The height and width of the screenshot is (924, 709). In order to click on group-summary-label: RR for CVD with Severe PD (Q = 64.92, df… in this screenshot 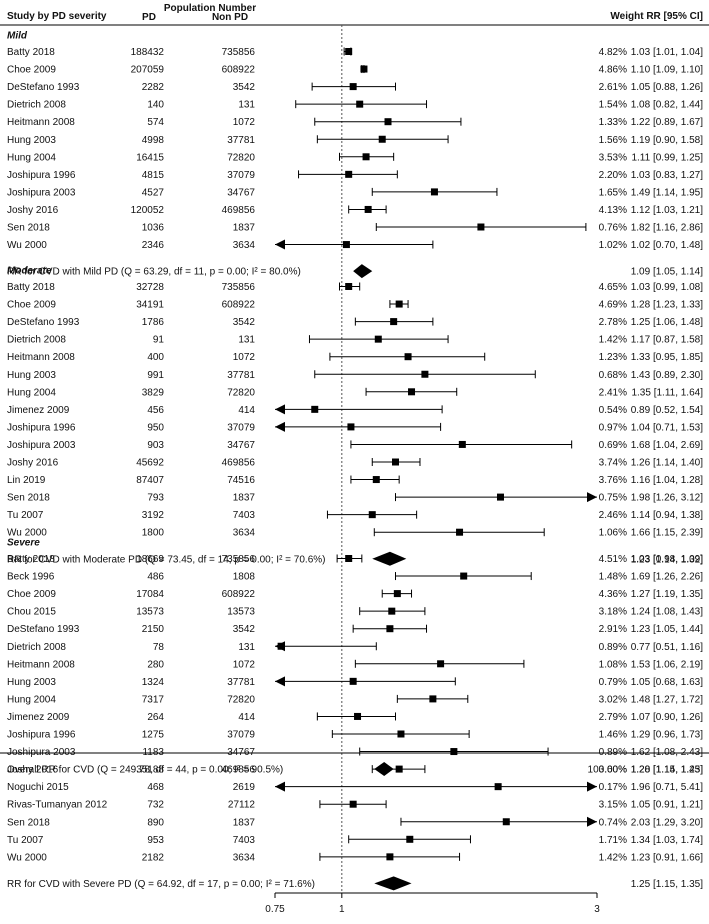, I will do `click(161, 884)`.